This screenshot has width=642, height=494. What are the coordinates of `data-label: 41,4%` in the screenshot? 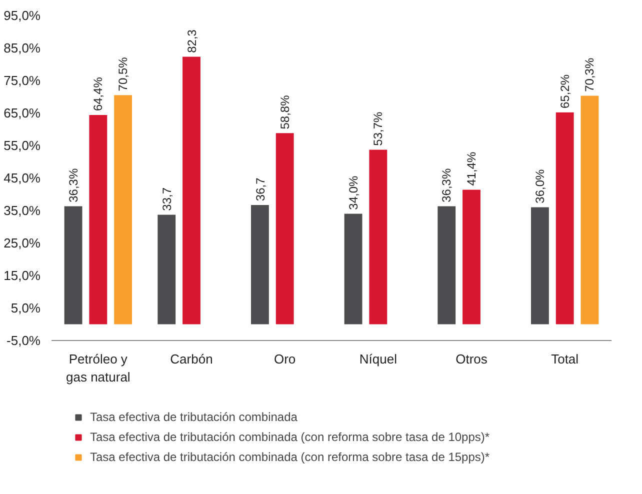 It's located at (471, 168).